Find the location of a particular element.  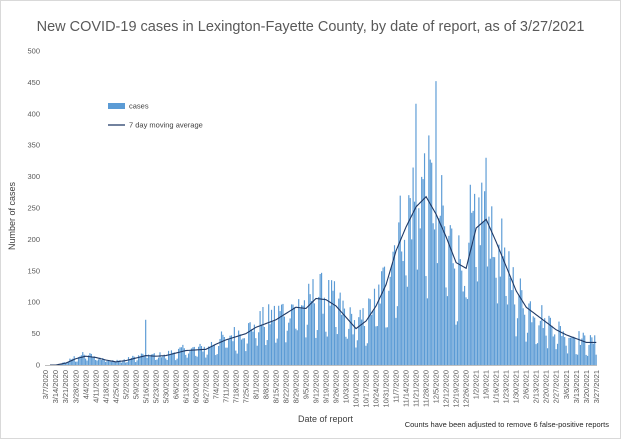

legend-swatch-cases is located at coordinates (116, 106).